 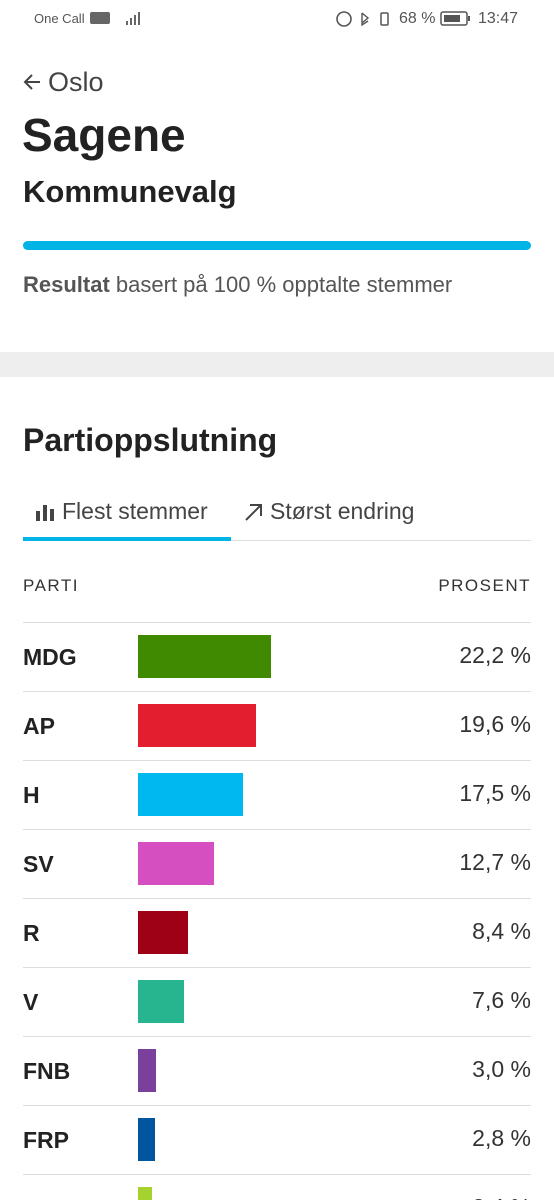 I want to click on status-icons, so click(x=362, y=19).